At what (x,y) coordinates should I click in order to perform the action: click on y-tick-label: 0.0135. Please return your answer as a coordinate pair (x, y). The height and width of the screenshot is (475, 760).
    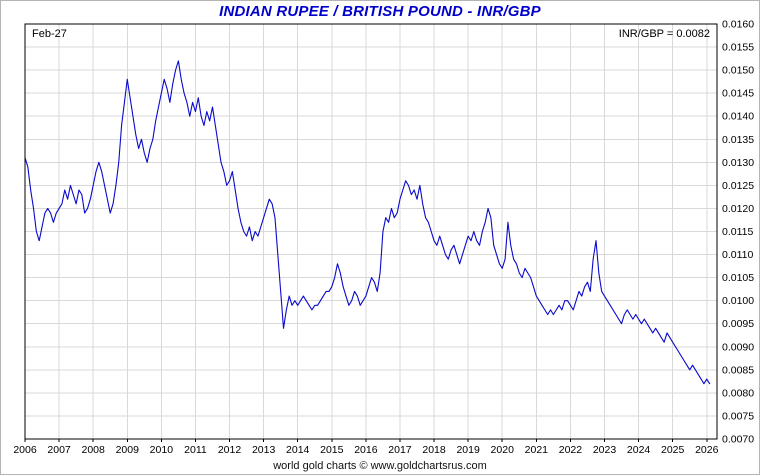
    Looking at the image, I should click on (738, 140).